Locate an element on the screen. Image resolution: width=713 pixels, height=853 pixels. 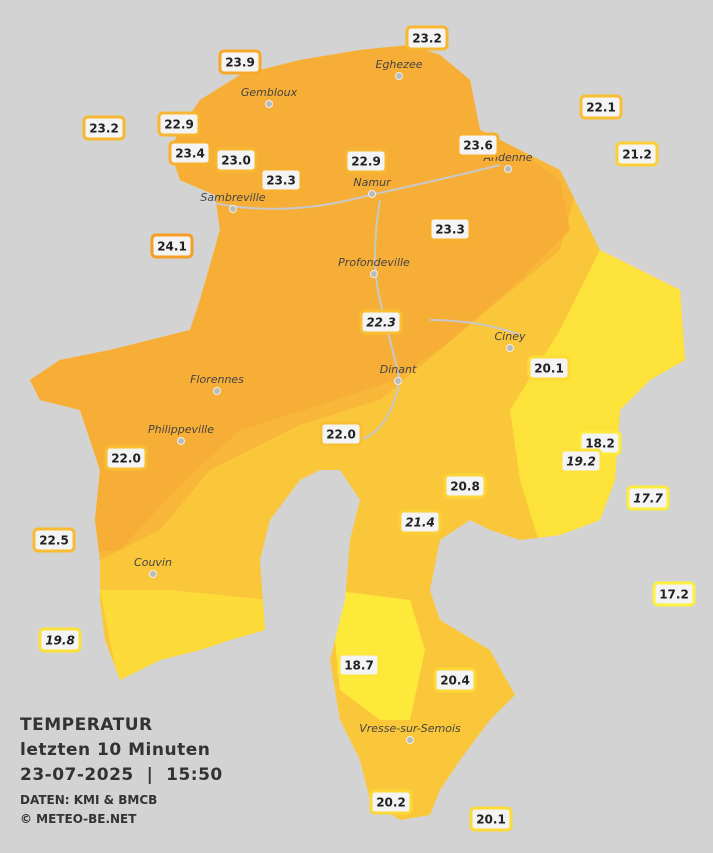
station: 23.4 is located at coordinates (190, 153).